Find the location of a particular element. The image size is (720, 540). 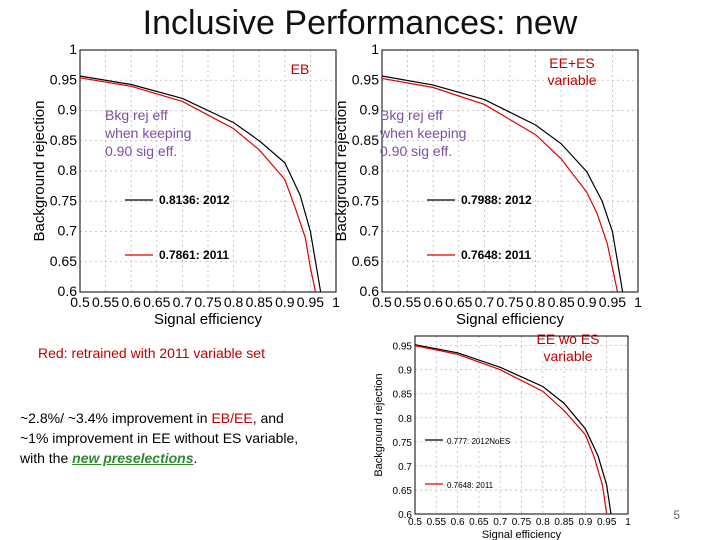

page-number: 5 is located at coordinates (676, 515).